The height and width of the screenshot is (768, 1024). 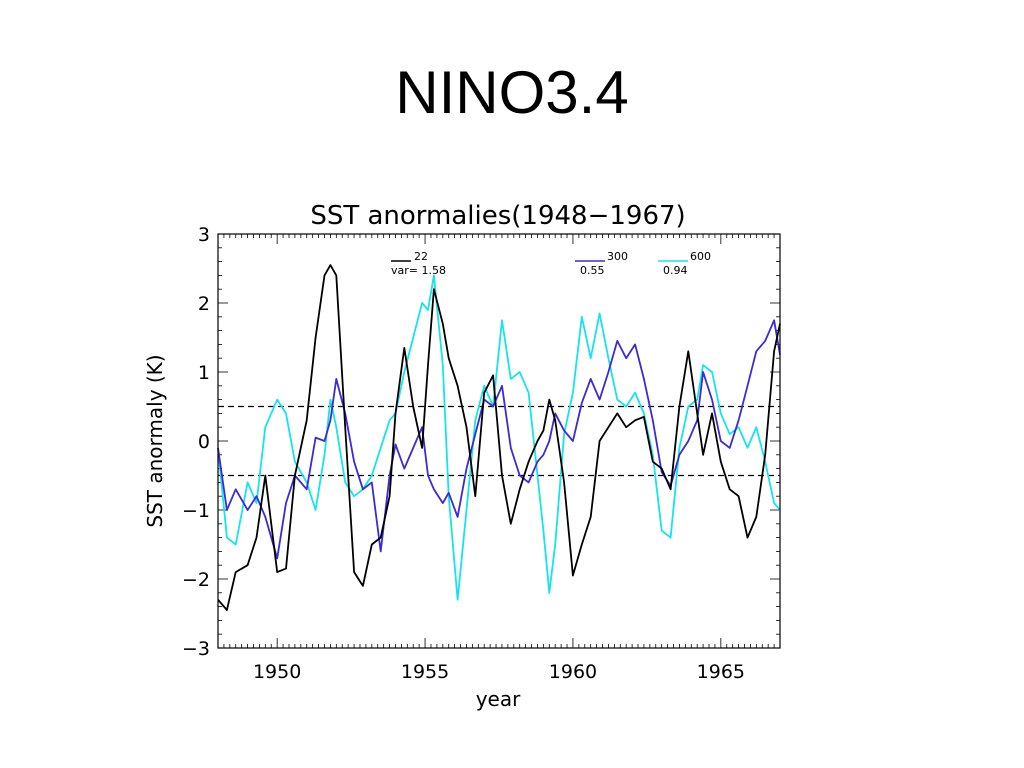 What do you see at coordinates (421, 256) in the screenshot?
I see `legend-label-22: 22` at bounding box center [421, 256].